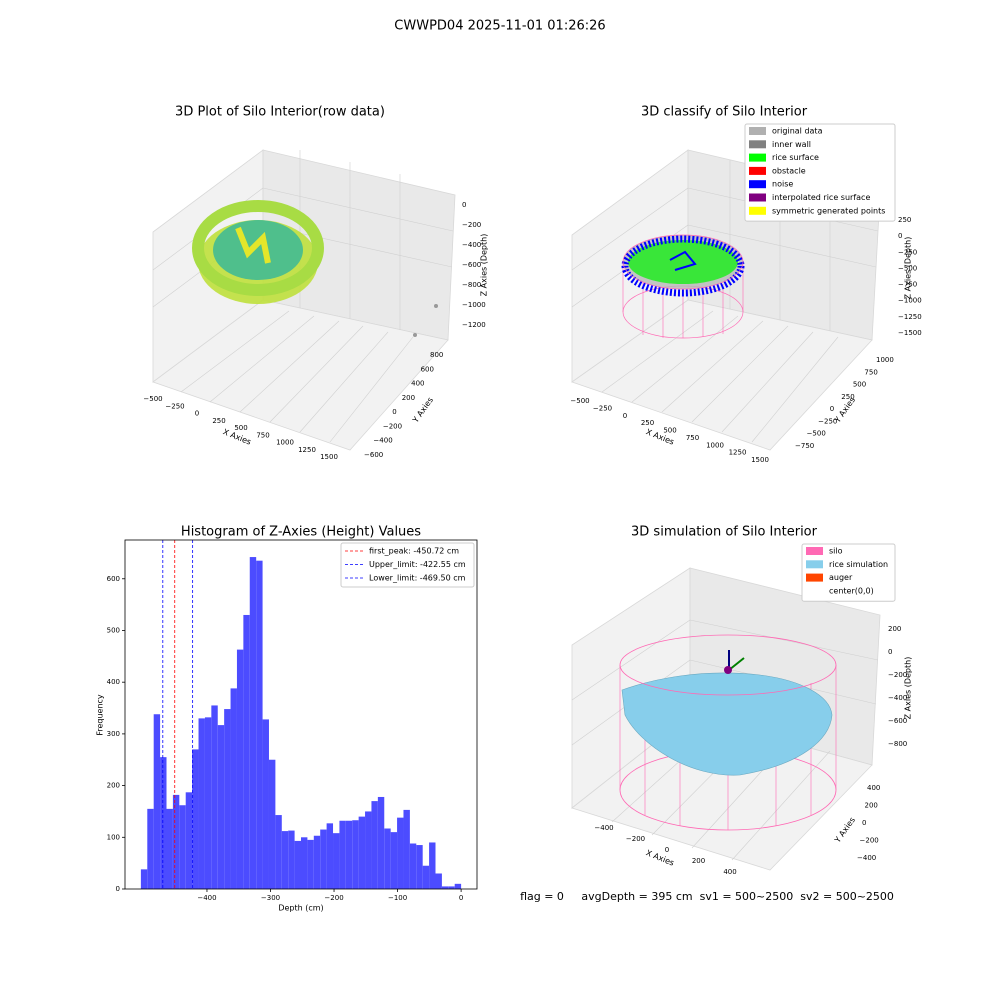 The width and height of the screenshot is (1000, 1000). I want to click on point-cloud, so click(315, 268).